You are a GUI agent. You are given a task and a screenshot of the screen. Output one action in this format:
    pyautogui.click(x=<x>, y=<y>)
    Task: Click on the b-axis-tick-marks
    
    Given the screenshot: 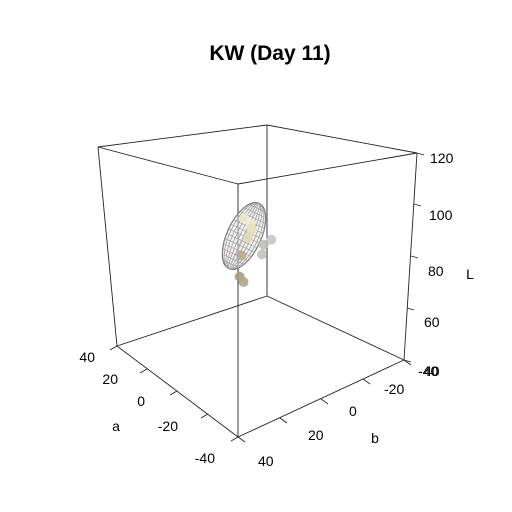 What is the action you would take?
    pyautogui.click(x=324, y=401)
    